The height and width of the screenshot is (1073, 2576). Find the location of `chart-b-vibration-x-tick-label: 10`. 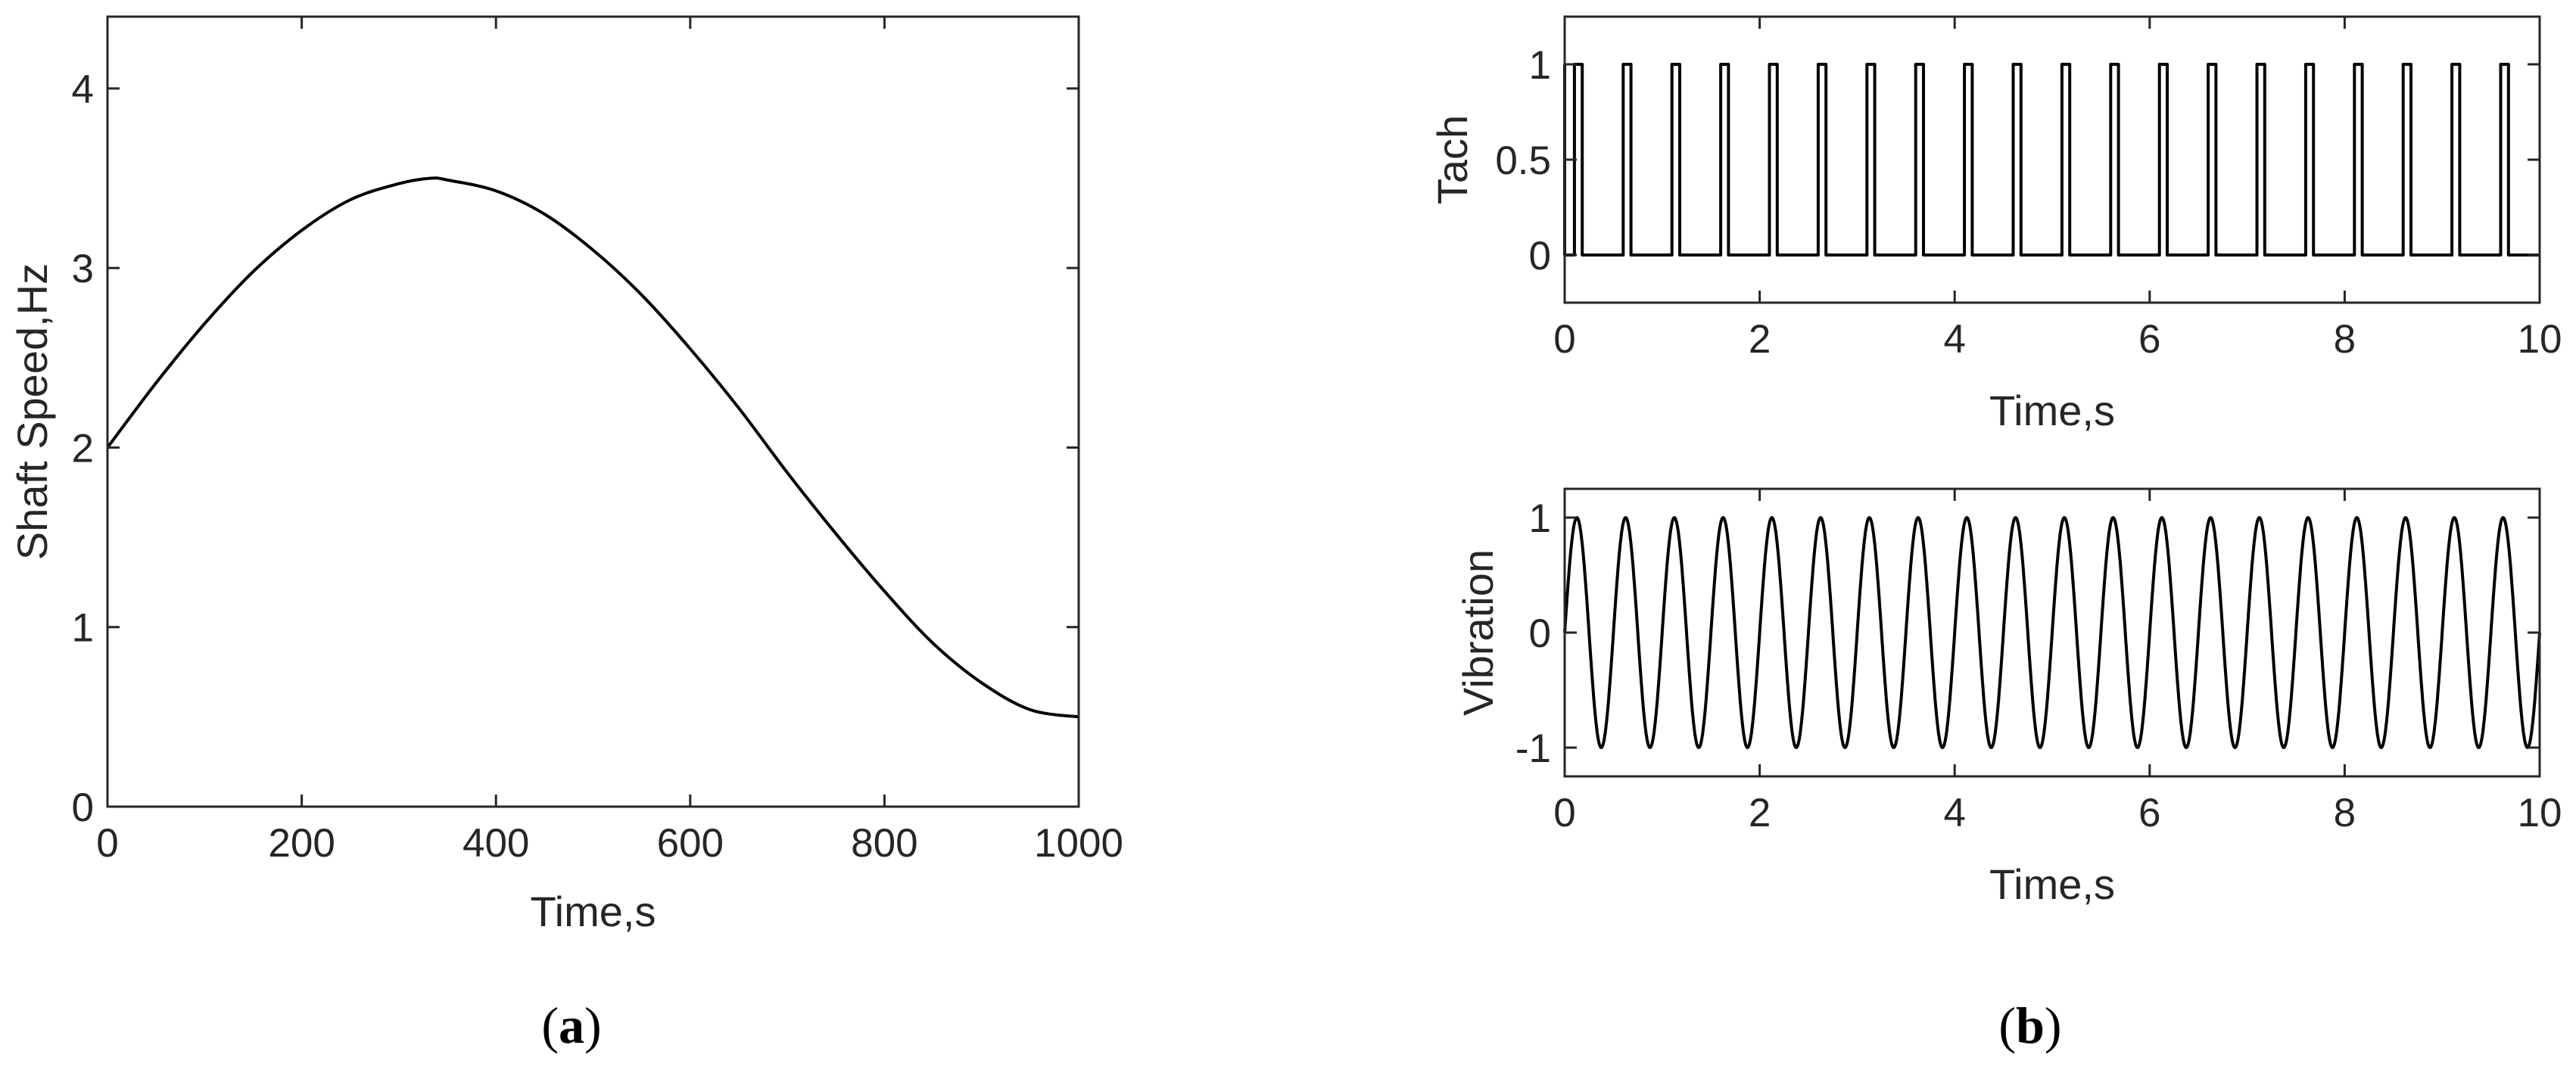

chart-b-vibration-x-tick-label: 10 is located at coordinates (2540, 813).